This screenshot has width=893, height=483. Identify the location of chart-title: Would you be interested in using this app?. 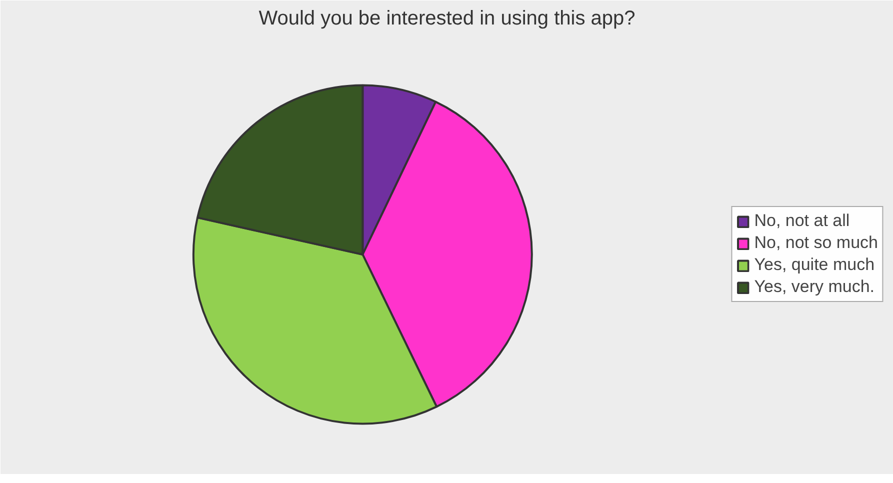
(447, 19).